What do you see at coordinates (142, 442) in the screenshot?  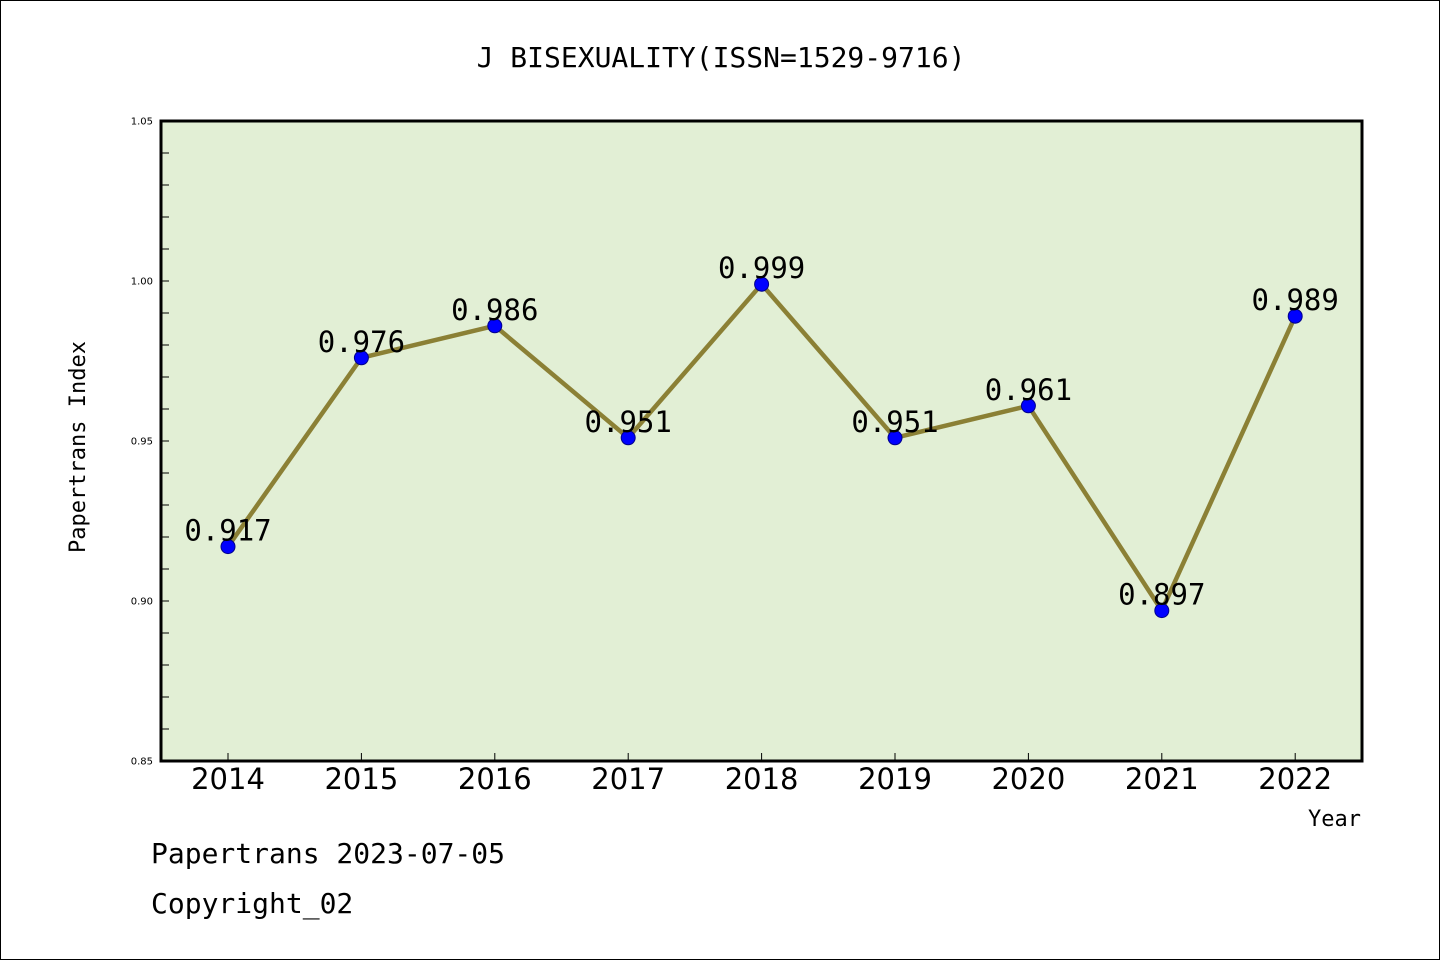 I see `y-tick-label: 0.95` at bounding box center [142, 442].